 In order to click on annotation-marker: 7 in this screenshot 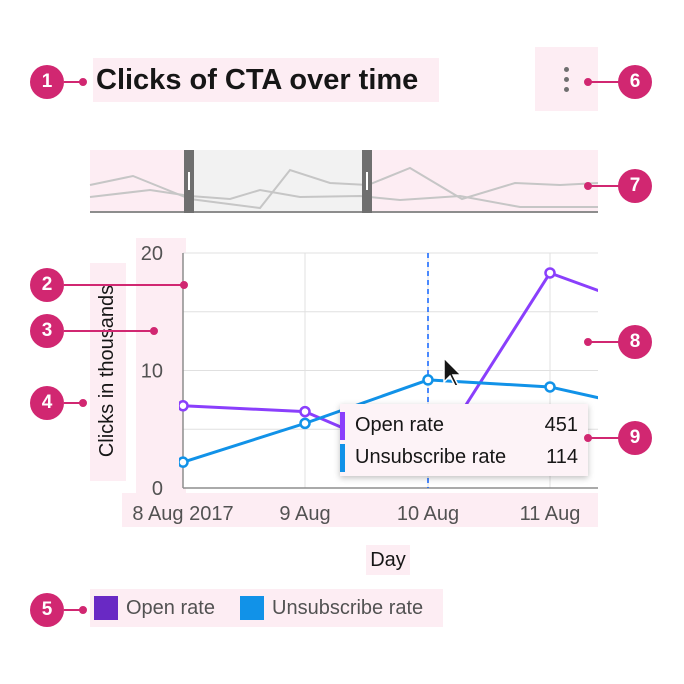, I will do `click(635, 186)`.